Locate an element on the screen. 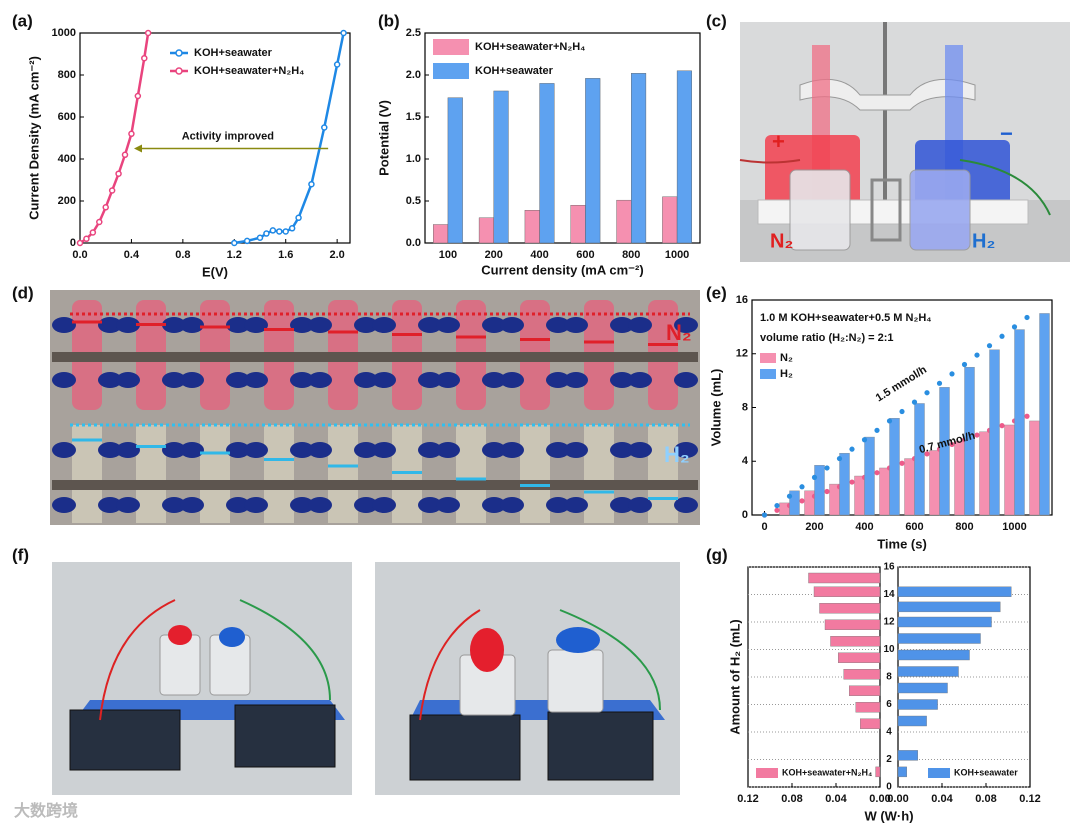  y-tick-label: 600 is located at coordinates (67, 117).